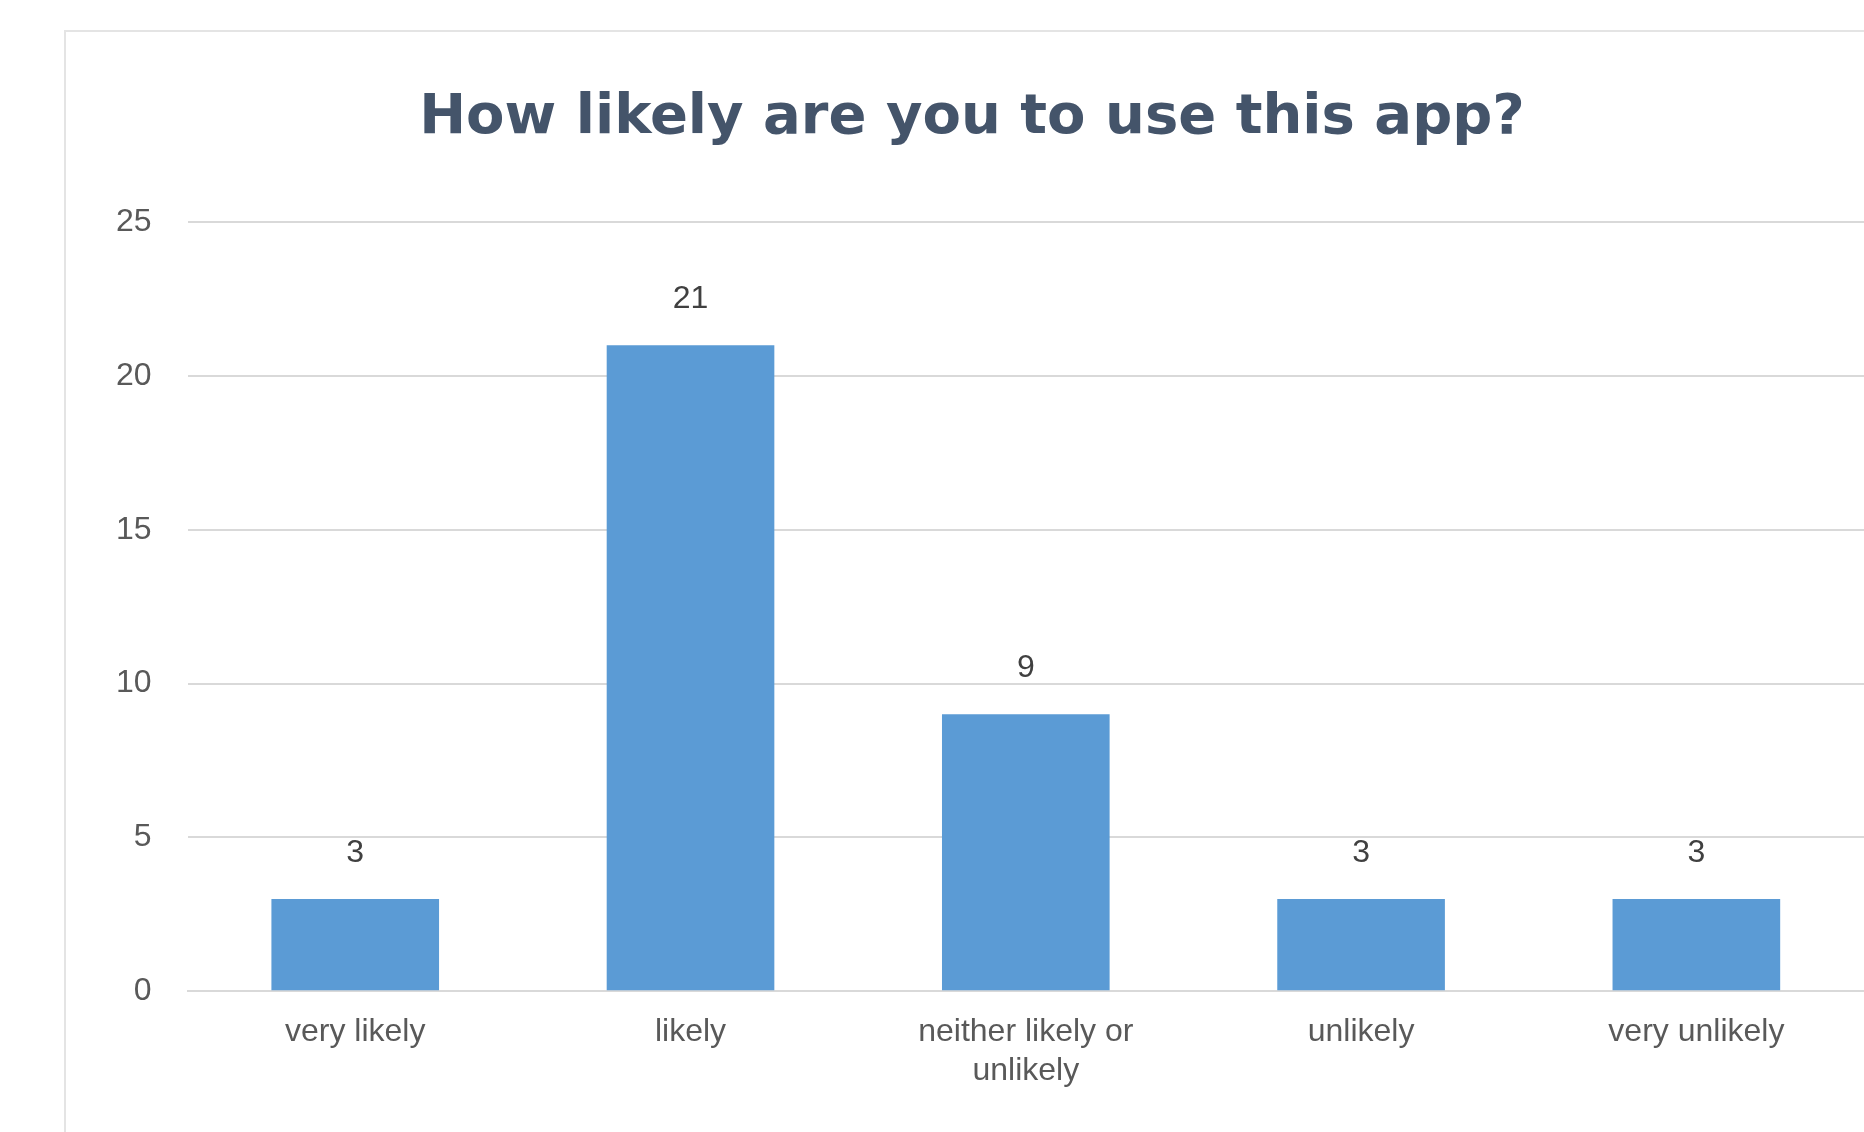 The height and width of the screenshot is (1132, 1864). What do you see at coordinates (1026, 1049) in the screenshot?
I see `x-tick-label: neither likely or unlikely` at bounding box center [1026, 1049].